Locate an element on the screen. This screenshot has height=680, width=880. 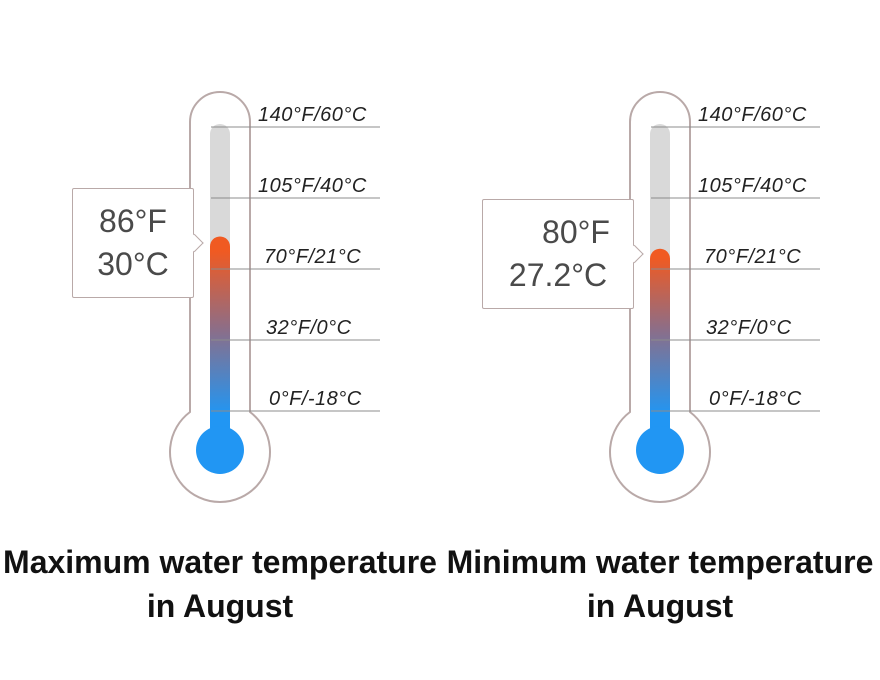
thermometer-max-graphic is located at coordinates (274, 297).